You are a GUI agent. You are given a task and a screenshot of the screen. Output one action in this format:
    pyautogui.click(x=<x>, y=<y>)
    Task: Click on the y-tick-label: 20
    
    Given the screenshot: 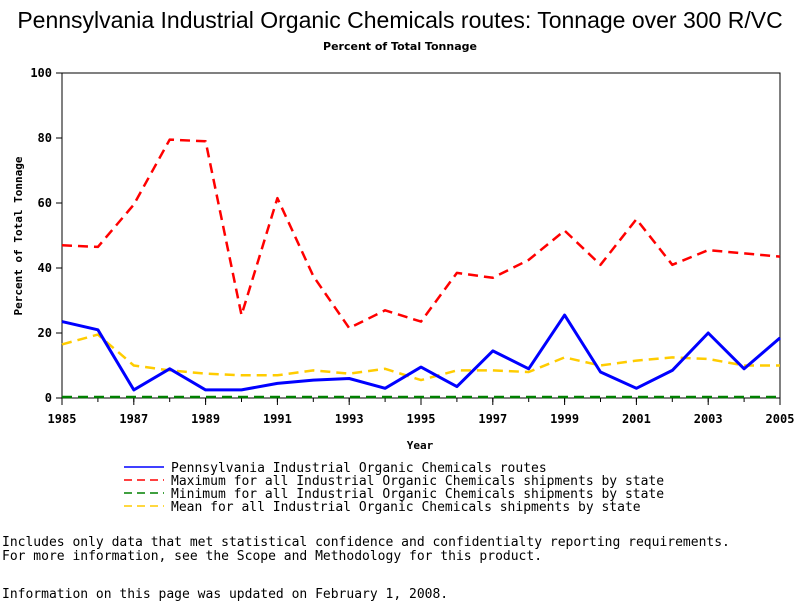 What is the action you would take?
    pyautogui.click(x=45, y=333)
    